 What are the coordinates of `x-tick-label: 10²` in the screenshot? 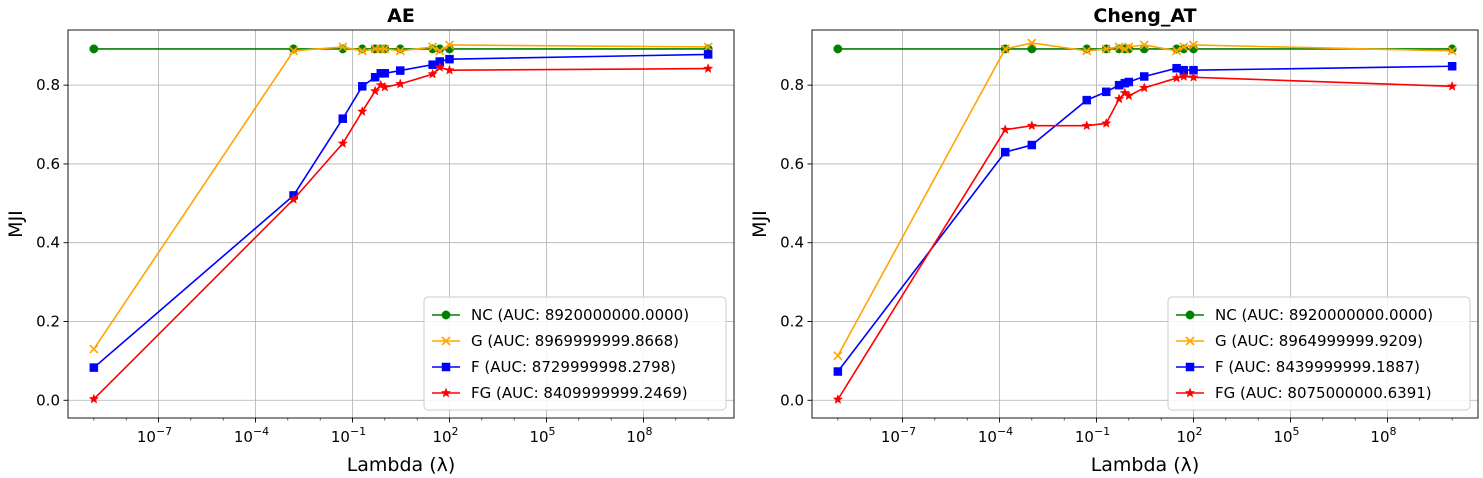 It's located at (445, 435).